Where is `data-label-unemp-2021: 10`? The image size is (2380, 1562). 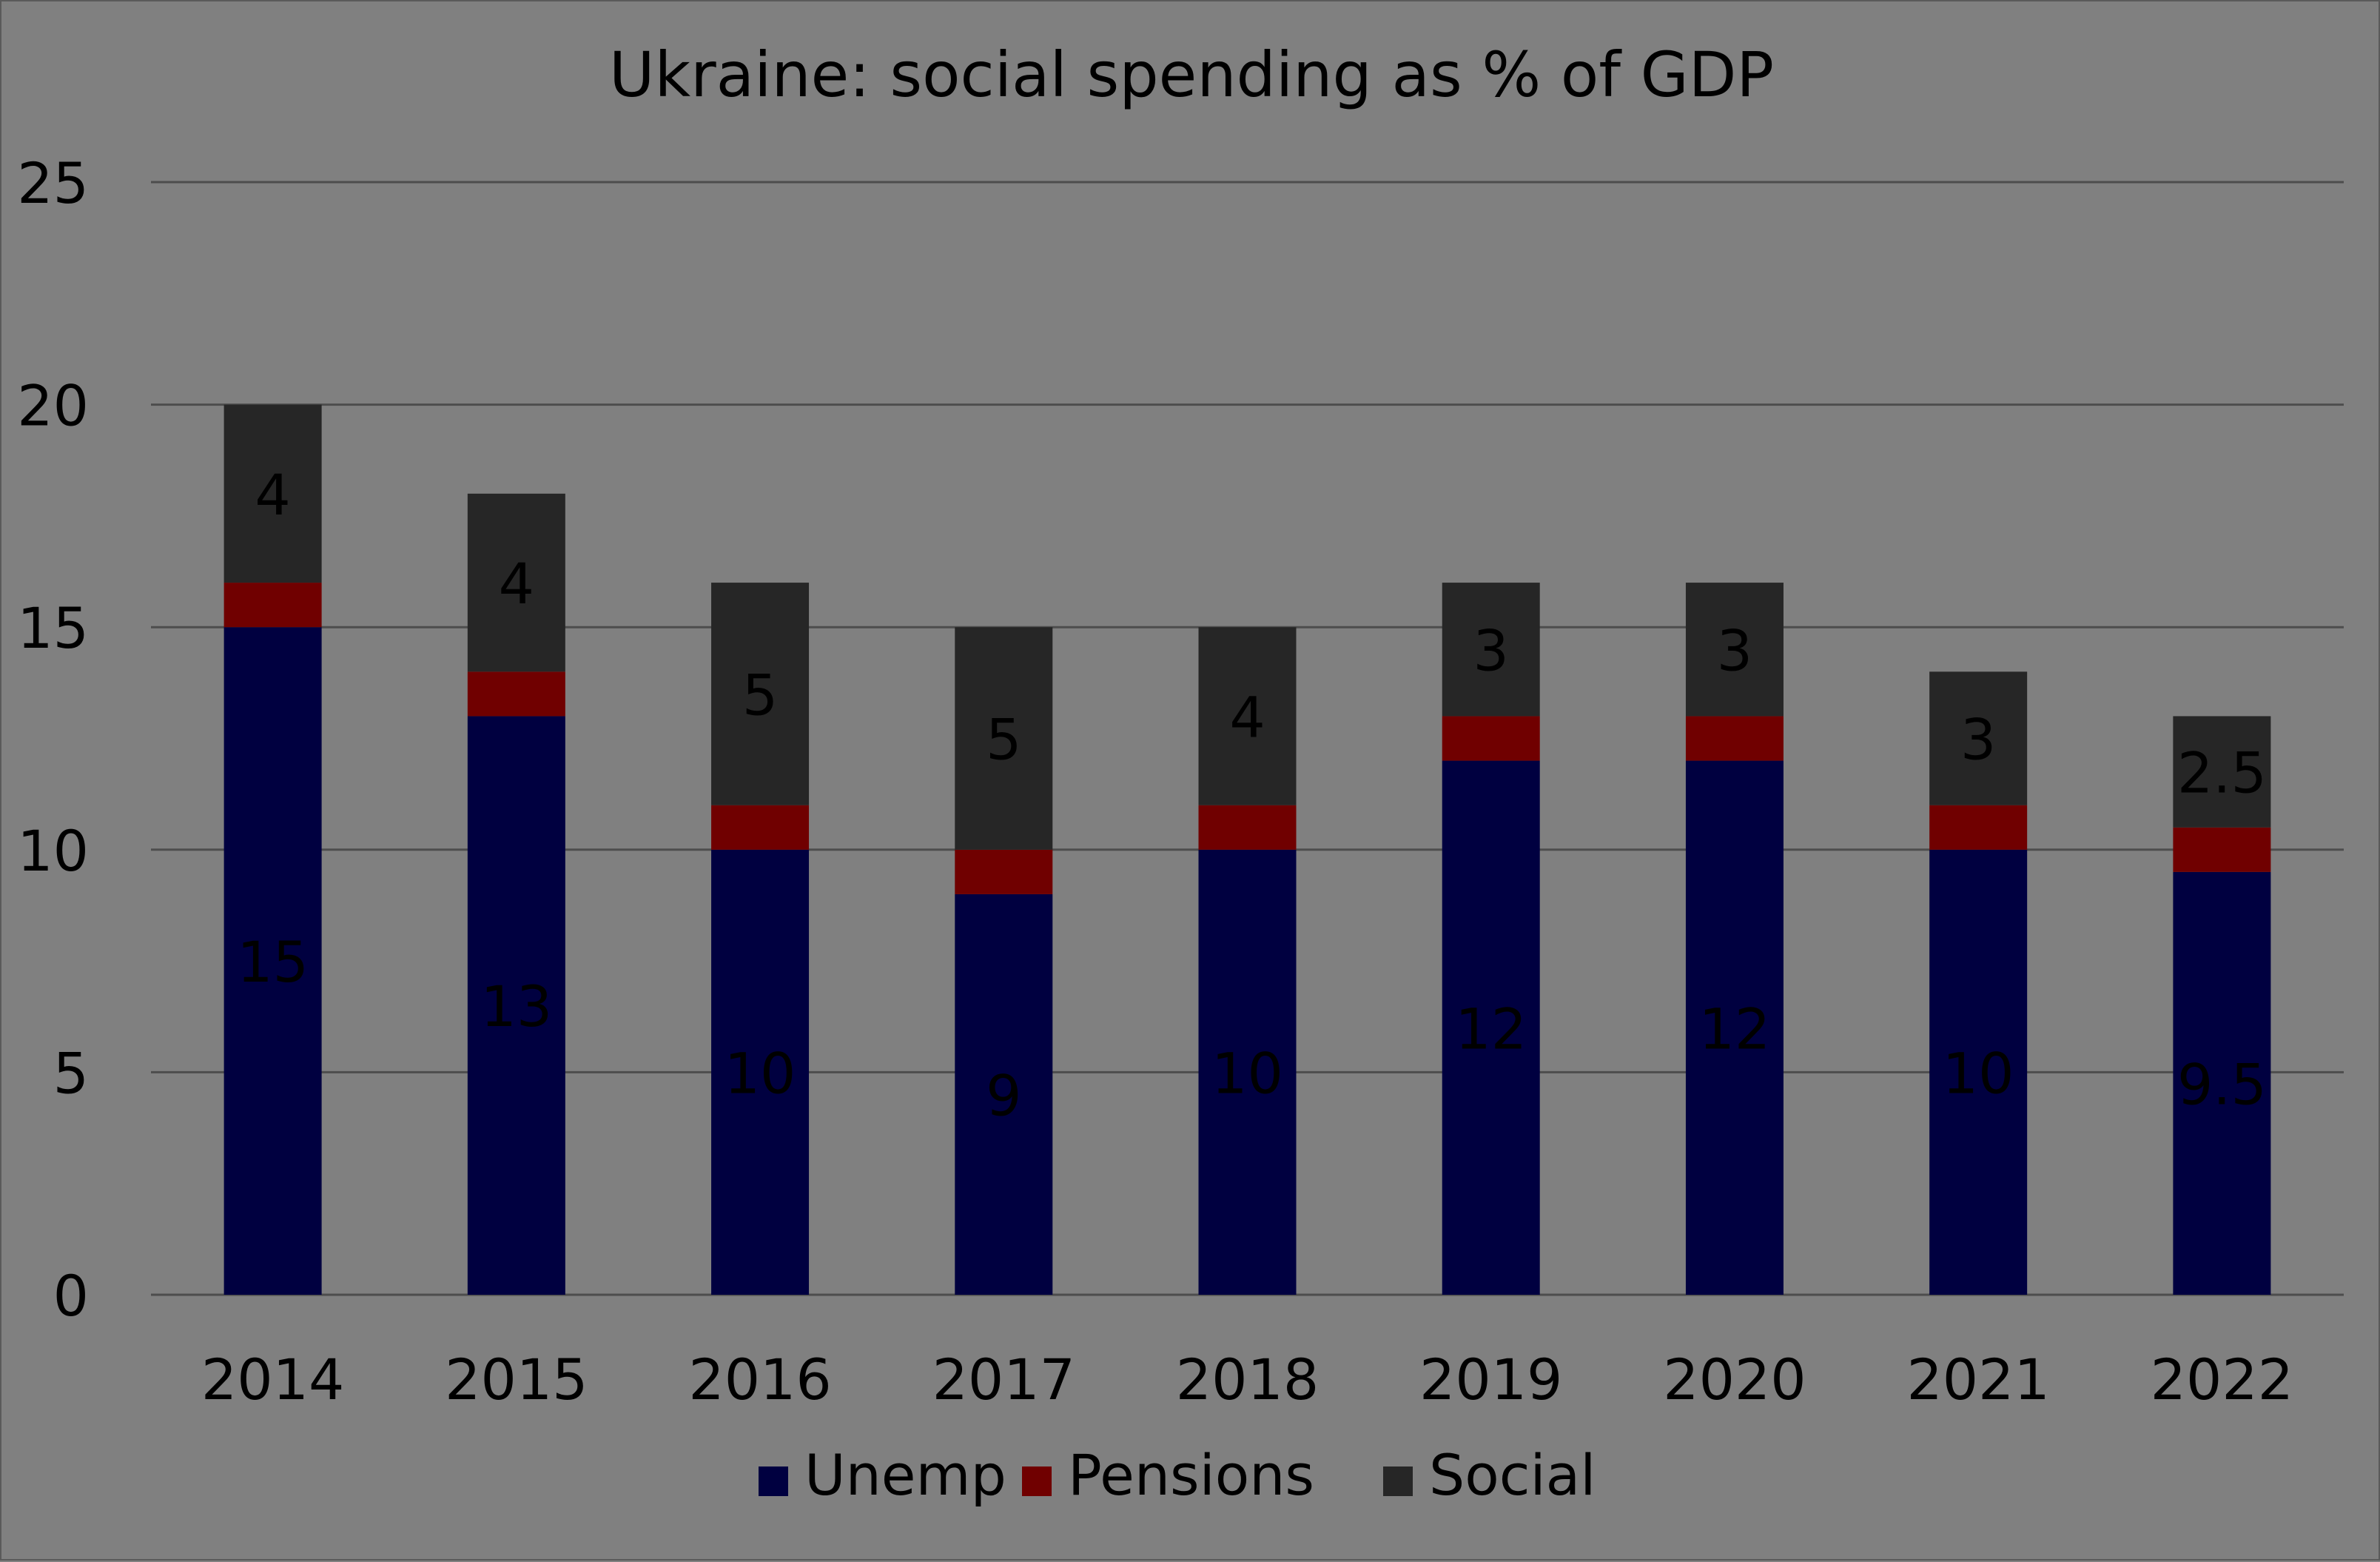 data-label-unemp-2021: 10 is located at coordinates (1979, 1073).